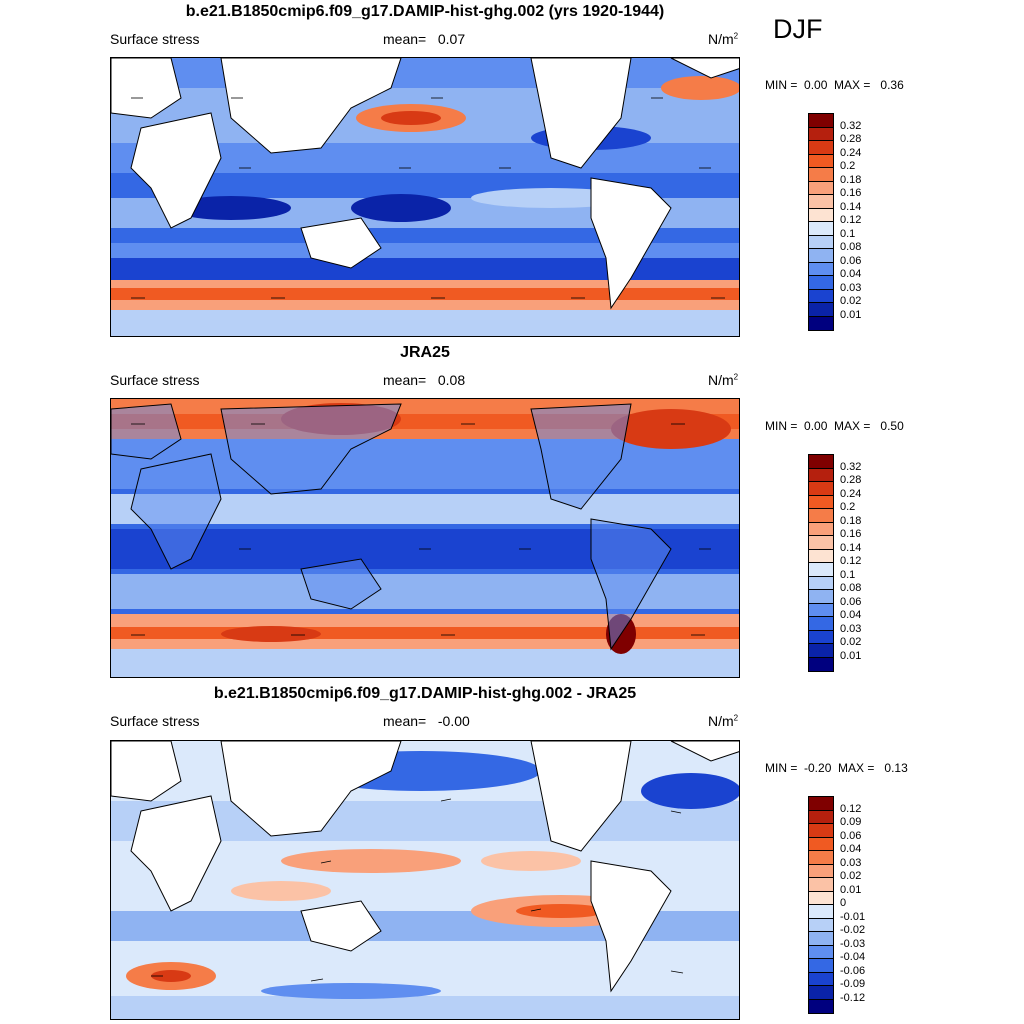 This screenshot has height=1024, width=1024. I want to click on panel-2-minmax: MIN = 0.00 MAX = 0.50, so click(834, 426).